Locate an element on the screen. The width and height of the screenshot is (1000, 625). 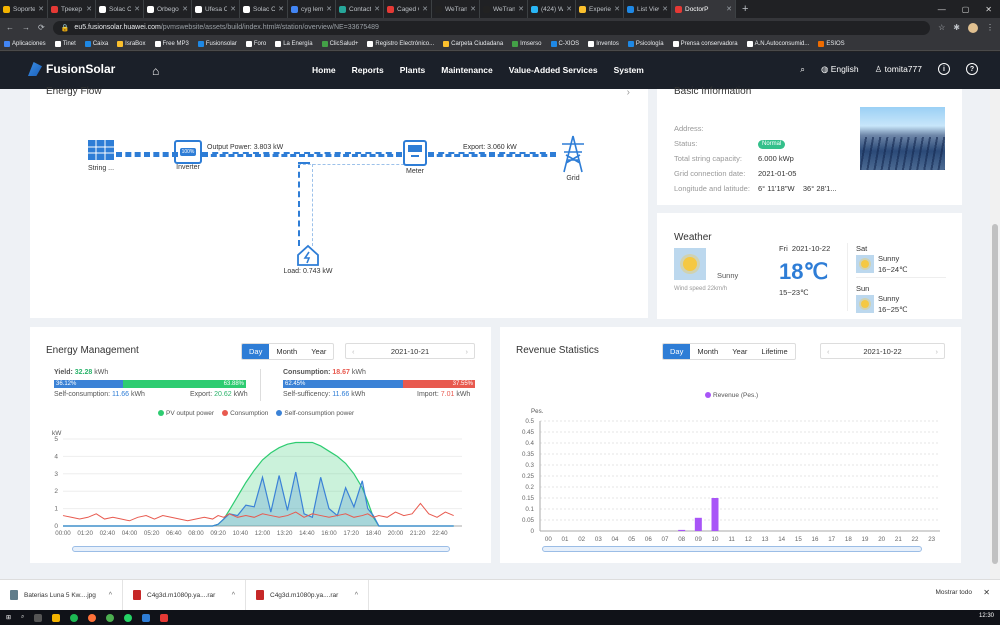
em-tab-month: Month is located at coordinates (287, 351).